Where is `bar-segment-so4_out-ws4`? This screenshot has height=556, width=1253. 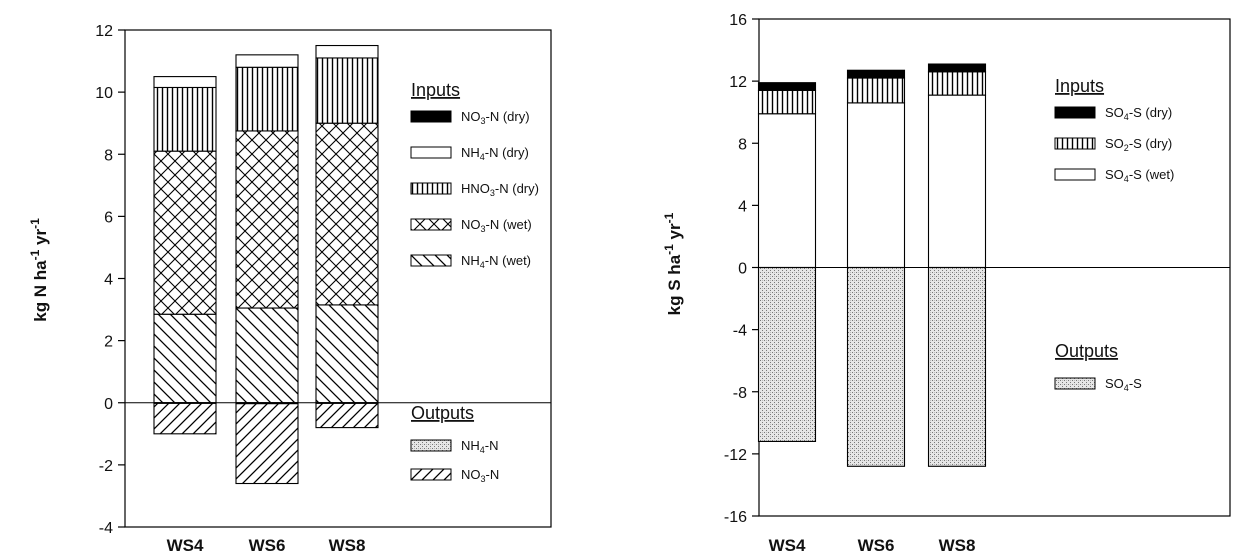
bar-segment-so4_out-ws4 is located at coordinates (787, 354).